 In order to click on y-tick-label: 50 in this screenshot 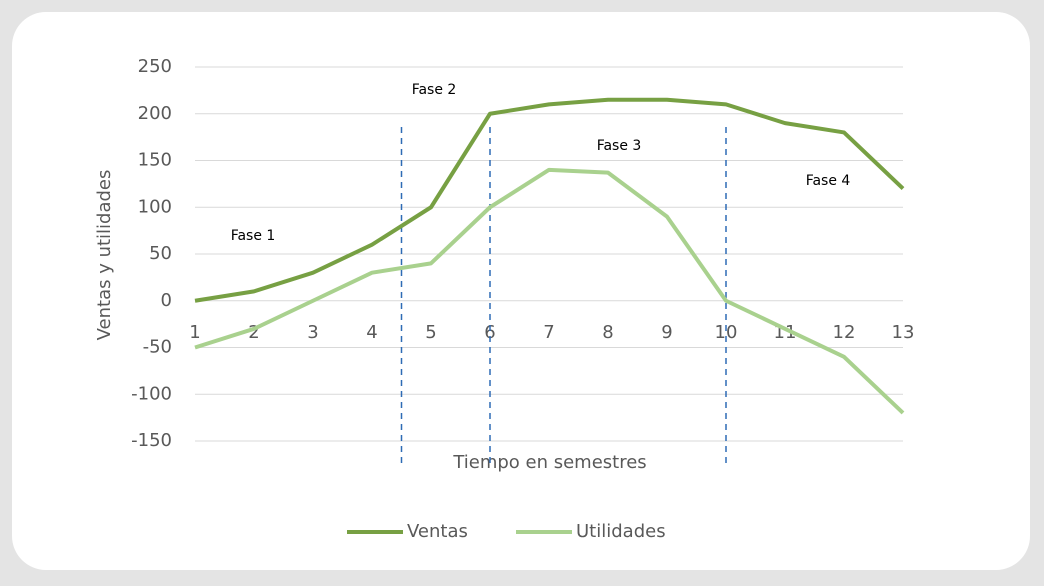, I will do `click(160, 253)`.